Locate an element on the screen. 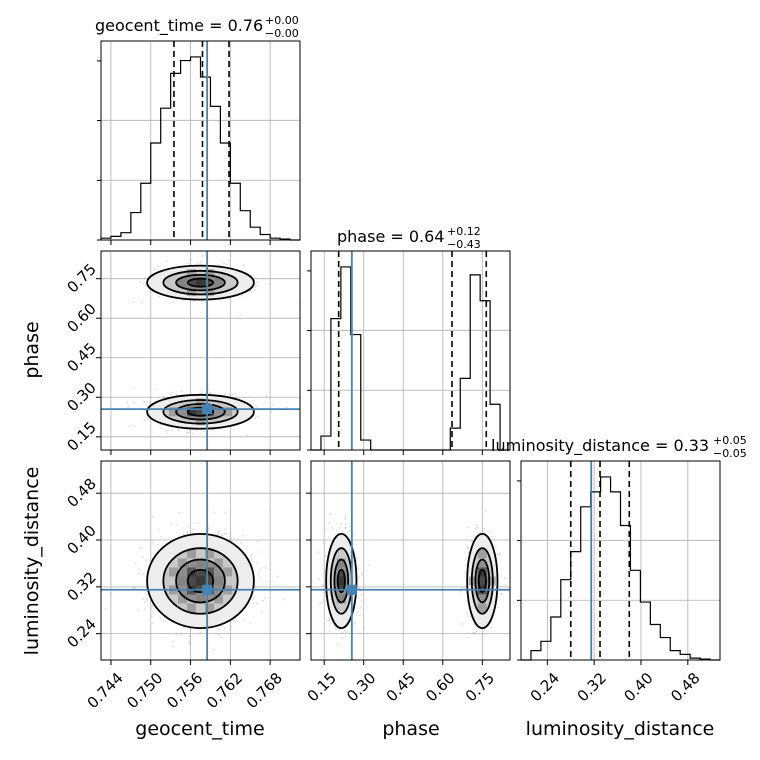  x-geocent-time-tick-label: 0.762 is located at coordinates (224, 690).